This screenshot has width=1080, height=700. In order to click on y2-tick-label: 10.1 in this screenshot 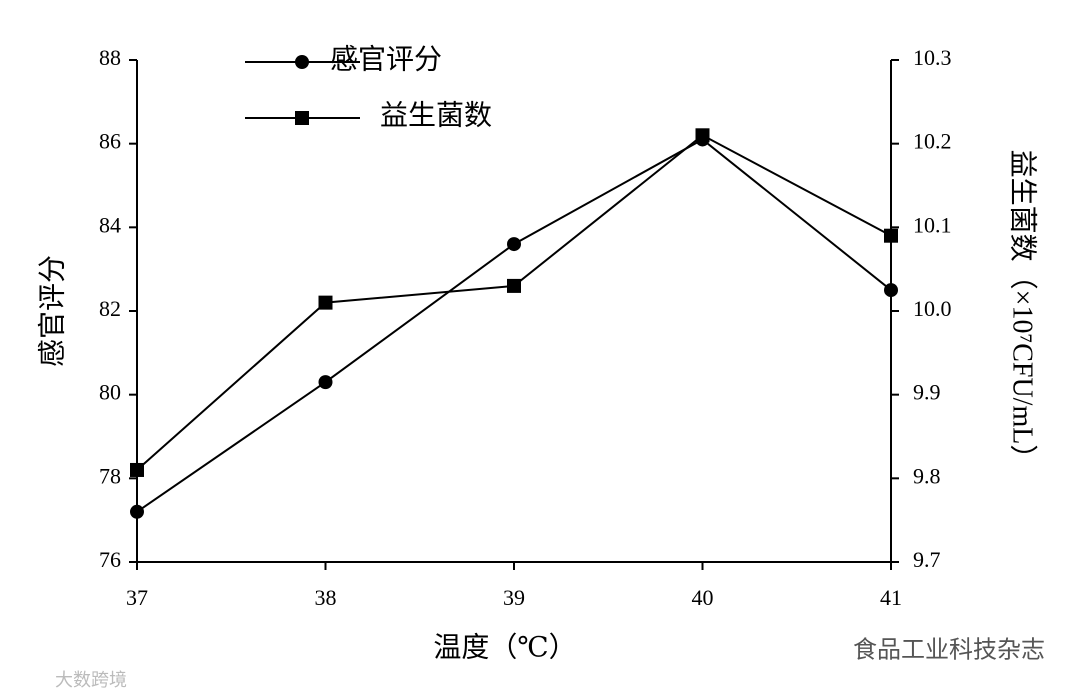, I will do `click(932, 224)`.